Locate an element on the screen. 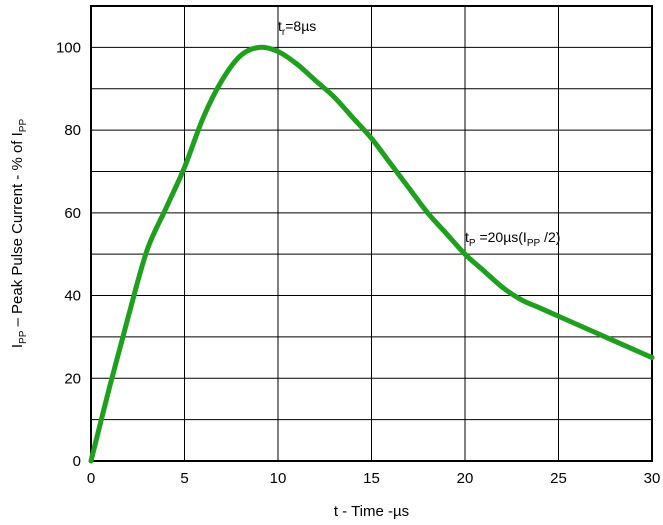  y-tick-label: 80 is located at coordinates (72, 130).